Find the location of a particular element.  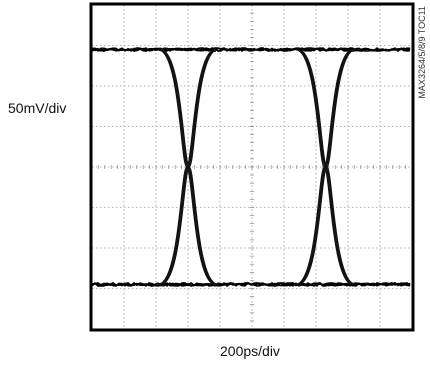

trace-low-level is located at coordinates (251, 284).